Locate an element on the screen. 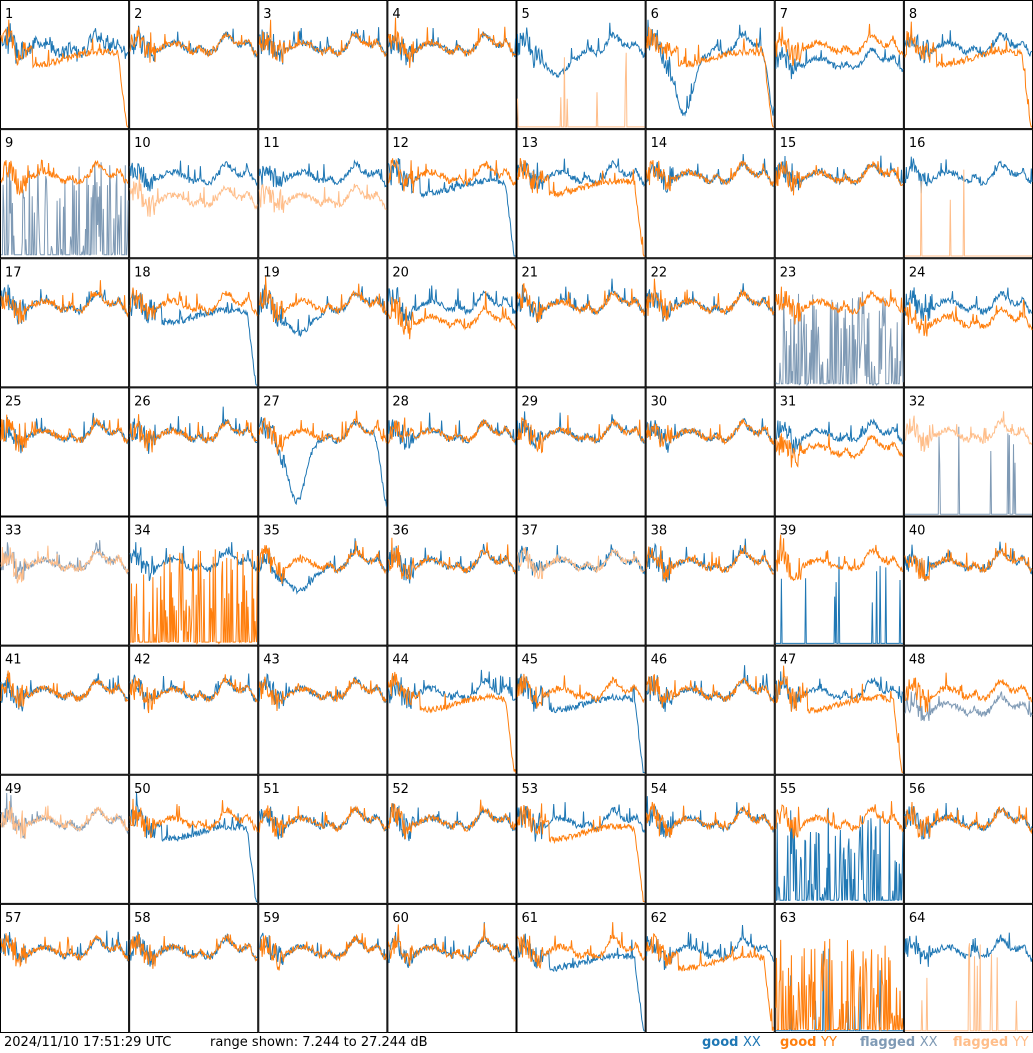  panel-label: 63 is located at coordinates (788, 918).